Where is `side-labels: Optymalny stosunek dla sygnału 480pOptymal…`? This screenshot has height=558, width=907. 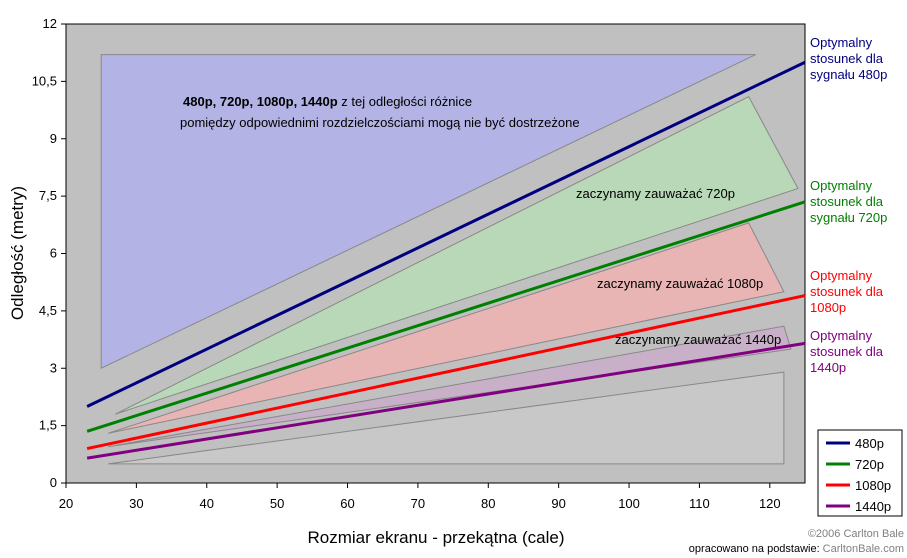 side-labels: Optymalny stosunek dla sygnału 480pOptymal… is located at coordinates (848, 205).